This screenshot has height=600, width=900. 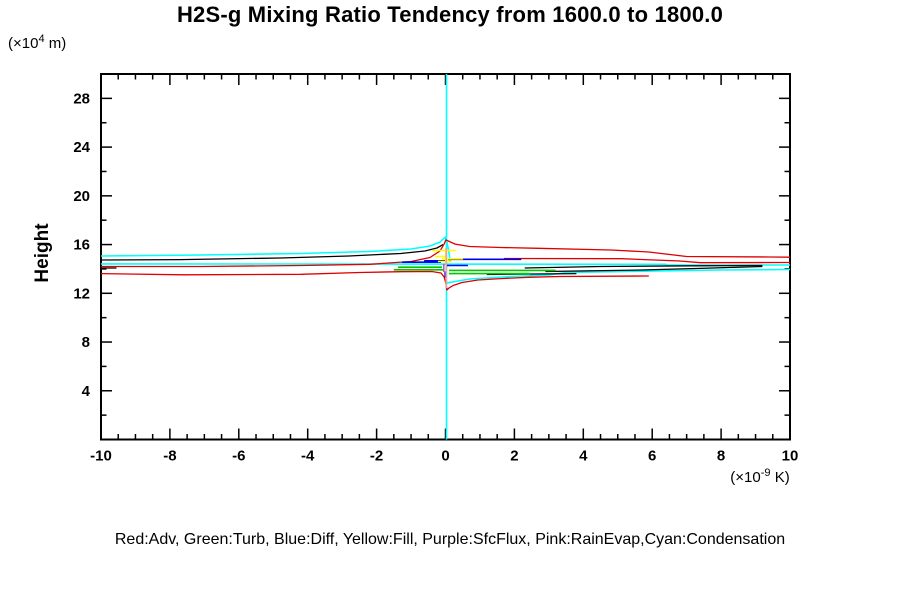 I want to click on x-tick-label: -8, so click(x=169, y=456).